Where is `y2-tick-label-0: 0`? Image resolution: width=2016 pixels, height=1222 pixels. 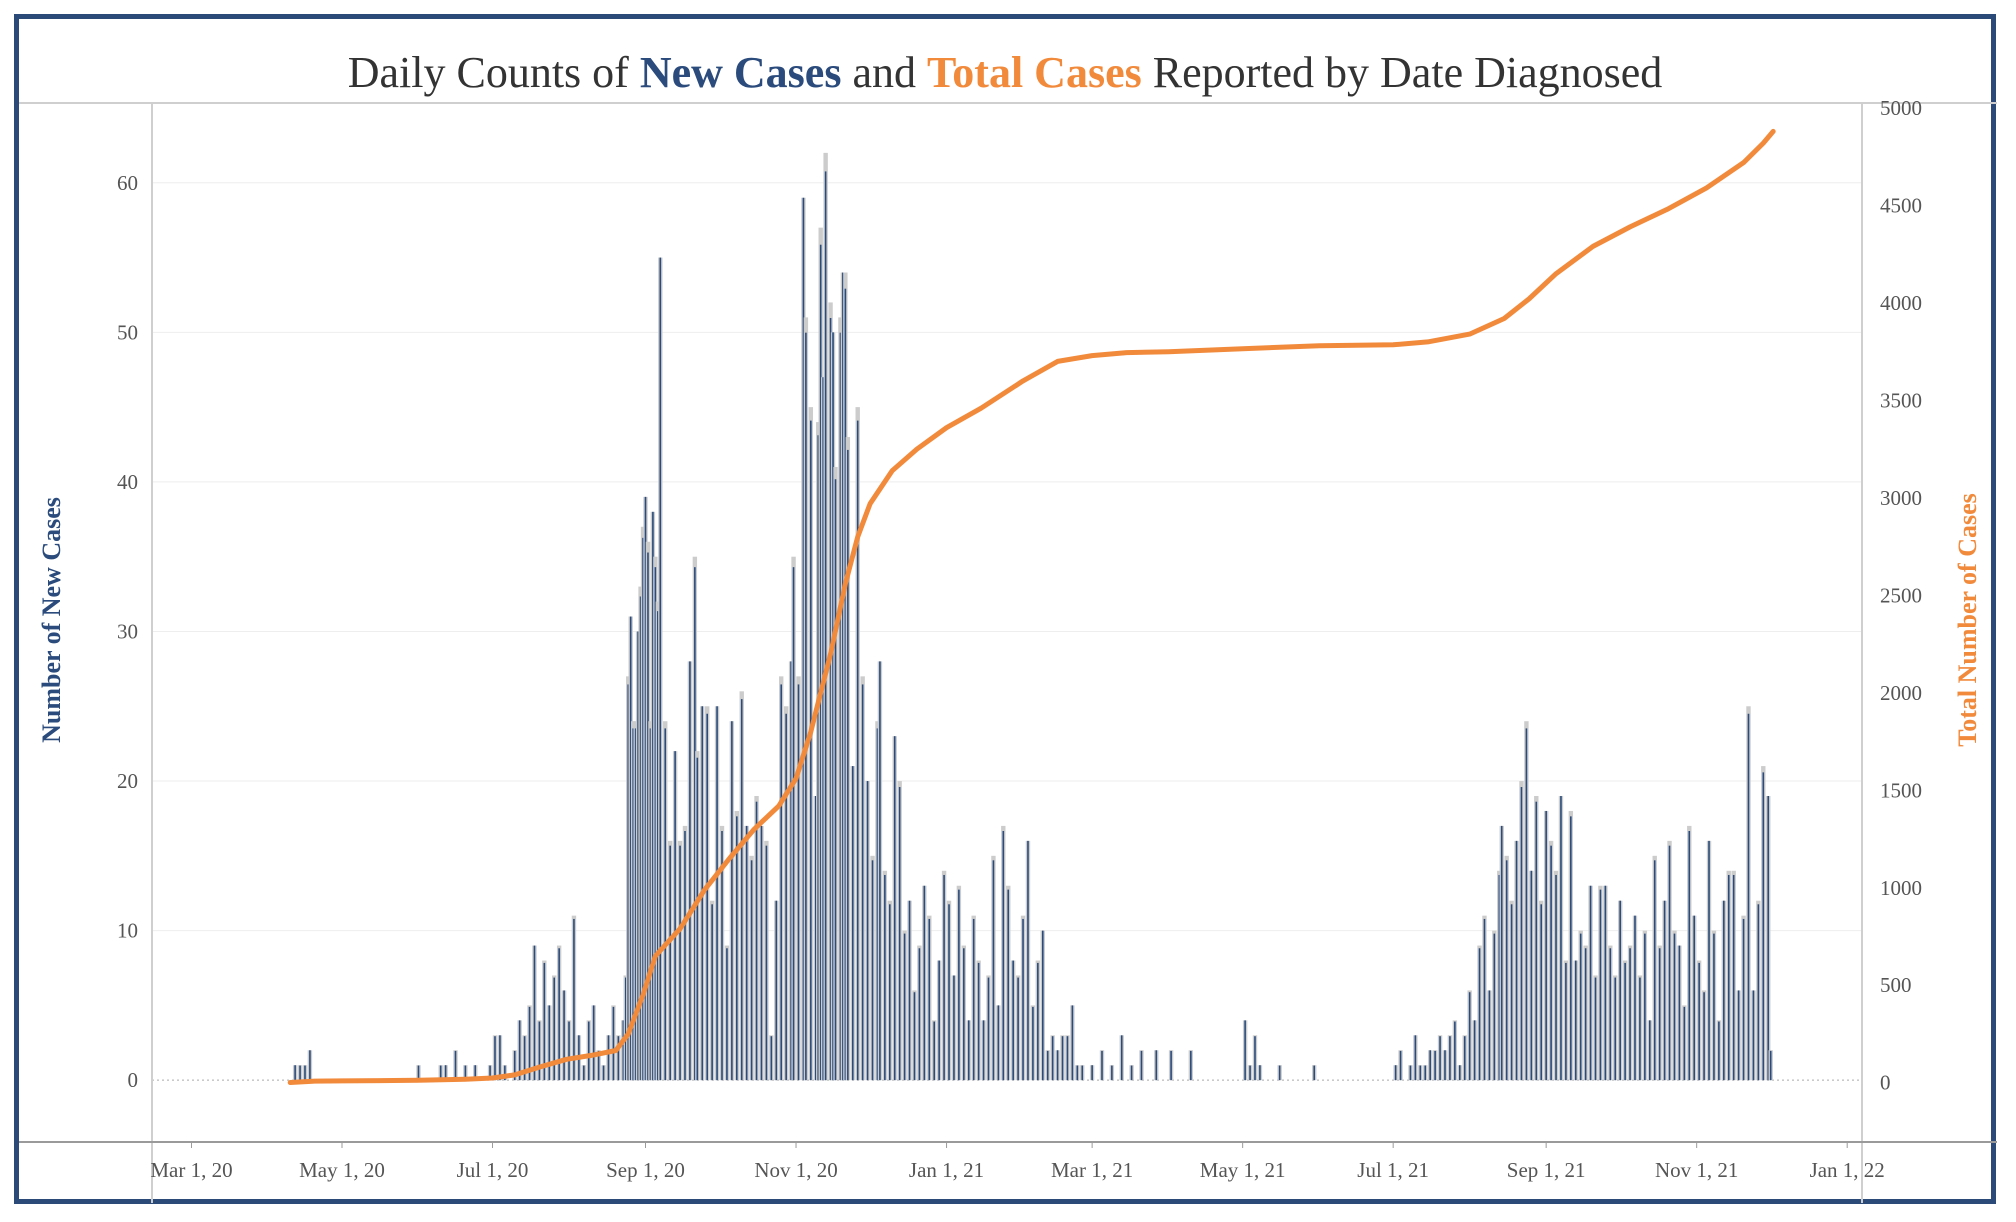 y2-tick-label-0: 0 is located at coordinates (1885, 1083).